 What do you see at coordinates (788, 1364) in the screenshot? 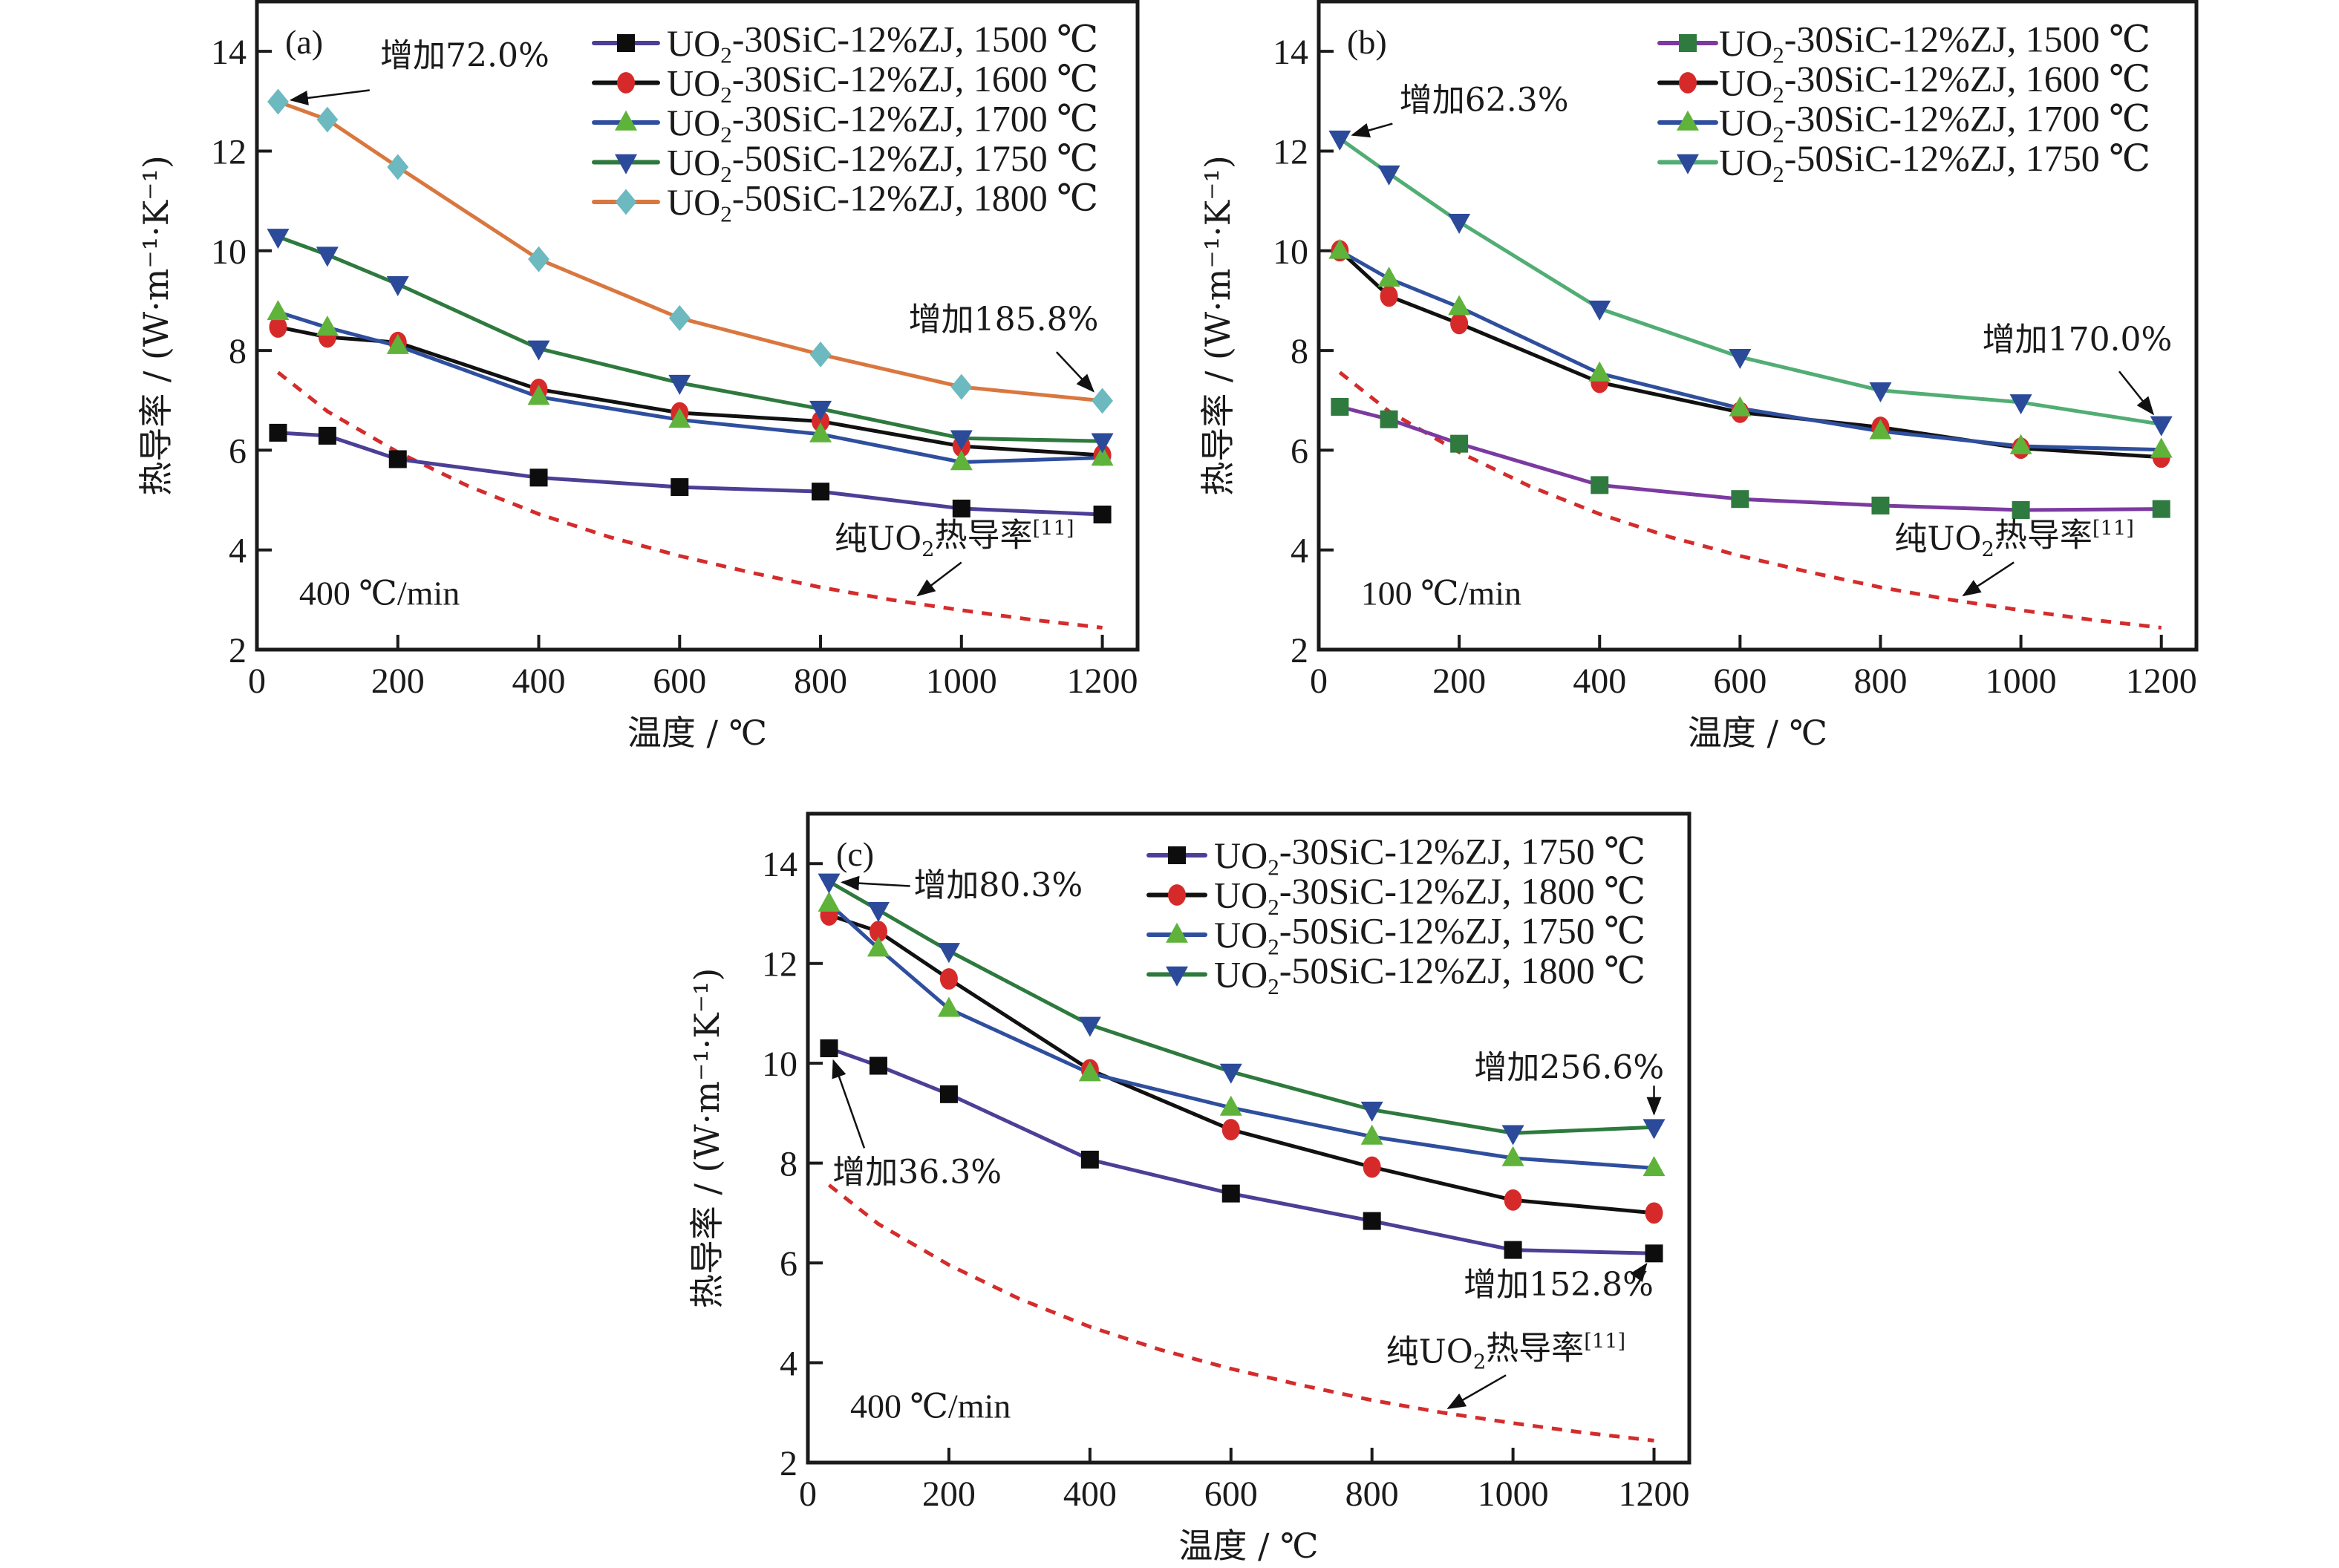
I see `y-tick-label: 4` at bounding box center [788, 1364].